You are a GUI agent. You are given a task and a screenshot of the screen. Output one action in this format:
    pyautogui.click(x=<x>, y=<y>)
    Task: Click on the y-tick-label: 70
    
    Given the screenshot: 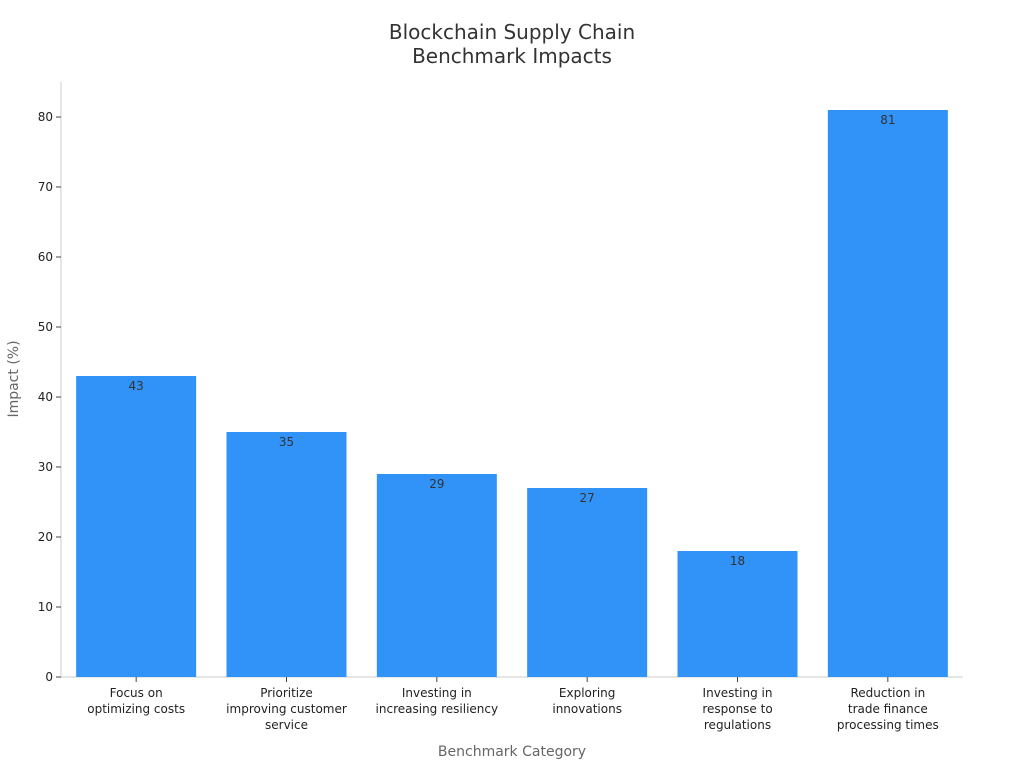 What is the action you would take?
    pyautogui.click(x=45, y=187)
    